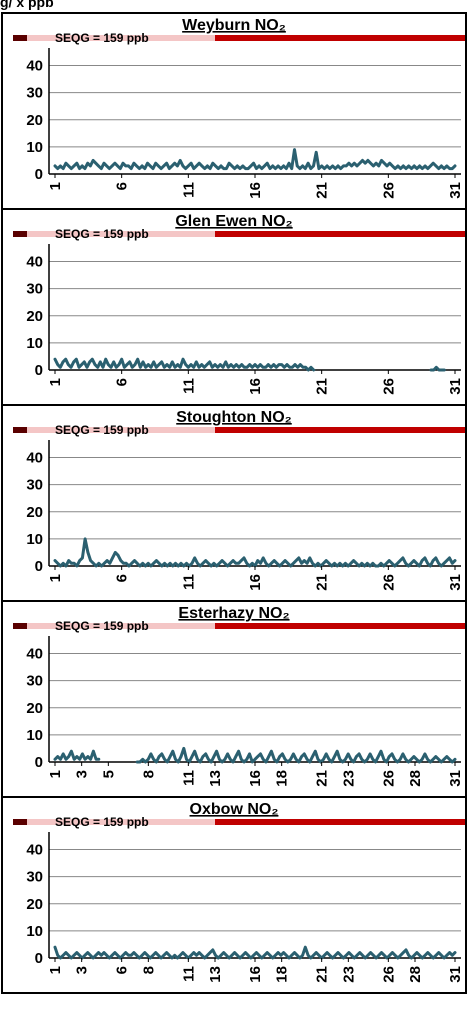 This screenshot has height=1010, width=469. I want to click on chart-title: Esterhazy NO₂, so click(233, 613).